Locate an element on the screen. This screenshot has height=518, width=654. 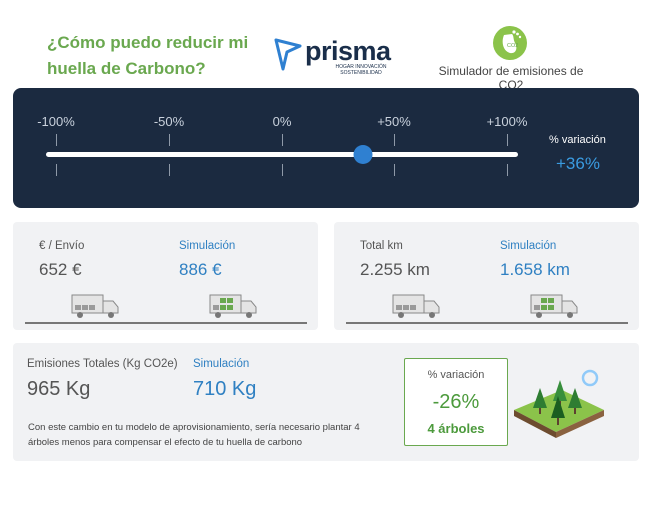
slider-thumb is located at coordinates (363, 154).